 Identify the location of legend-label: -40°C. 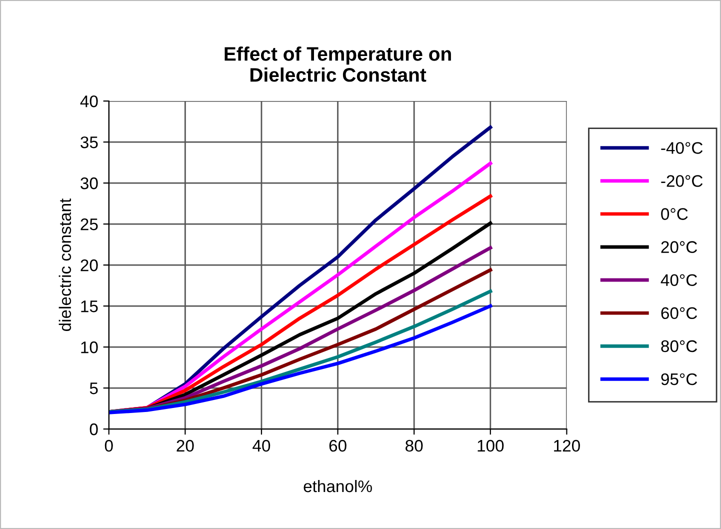
(682, 148).